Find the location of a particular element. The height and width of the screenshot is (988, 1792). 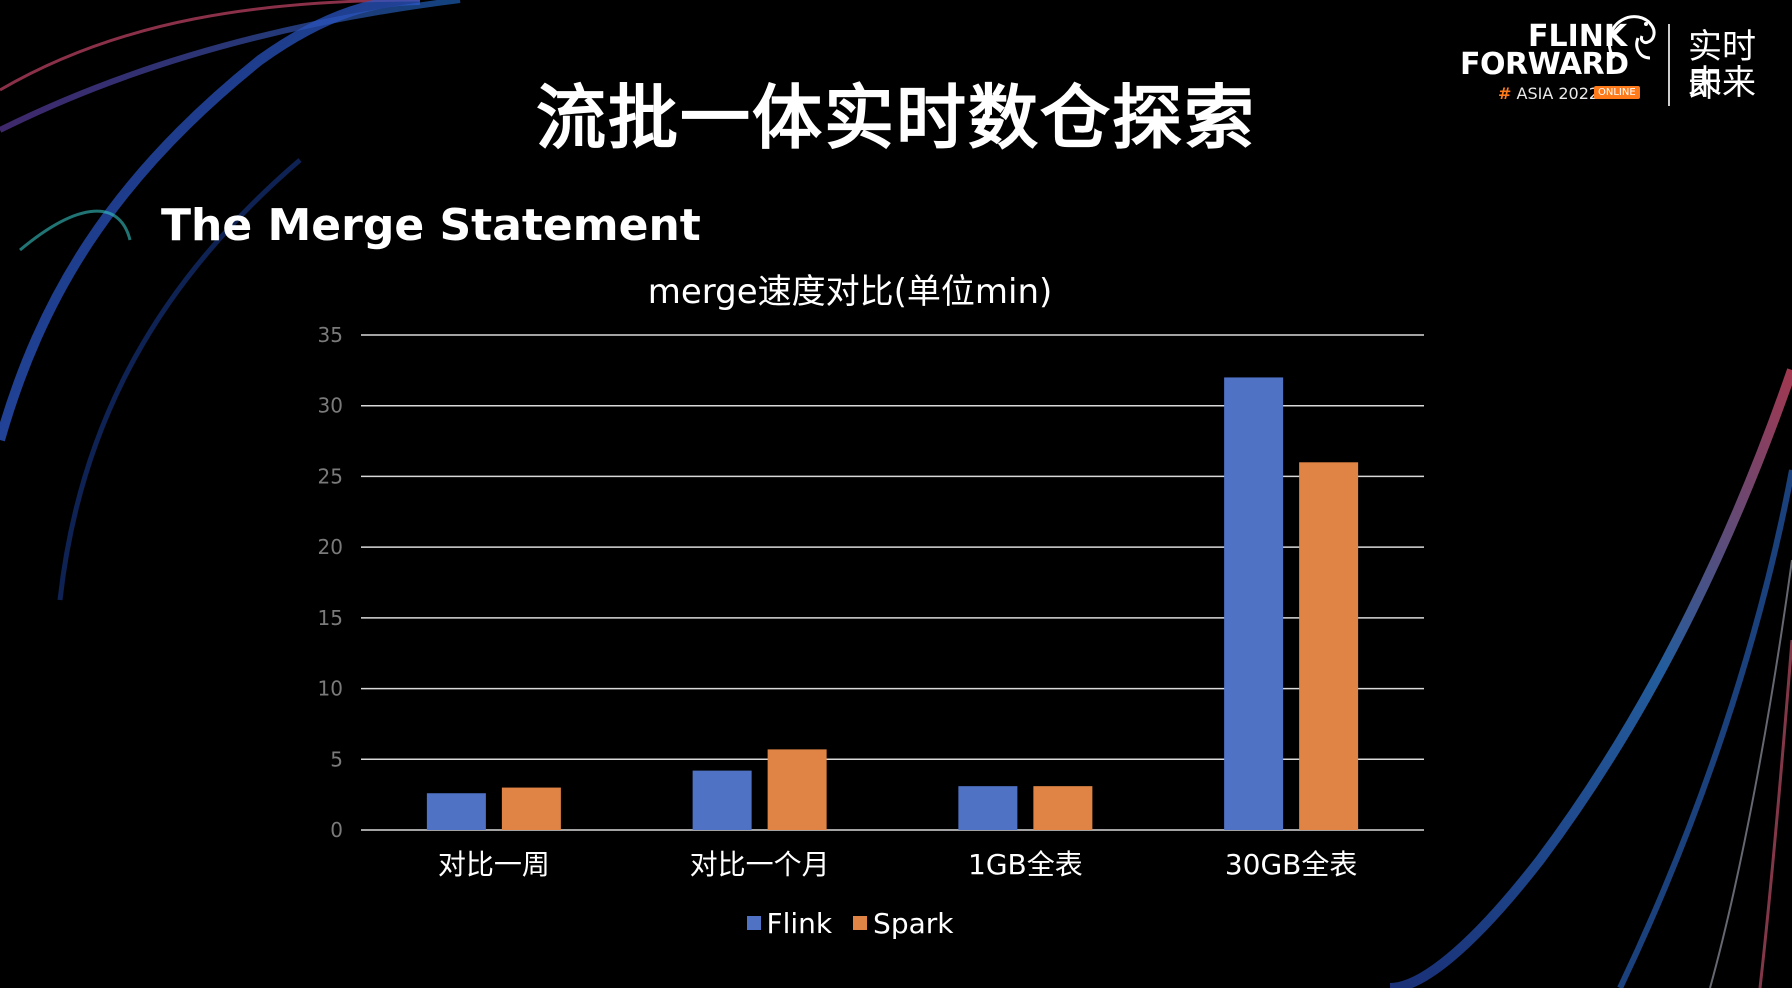

y-tick-label: 5 is located at coordinates (336, 759).